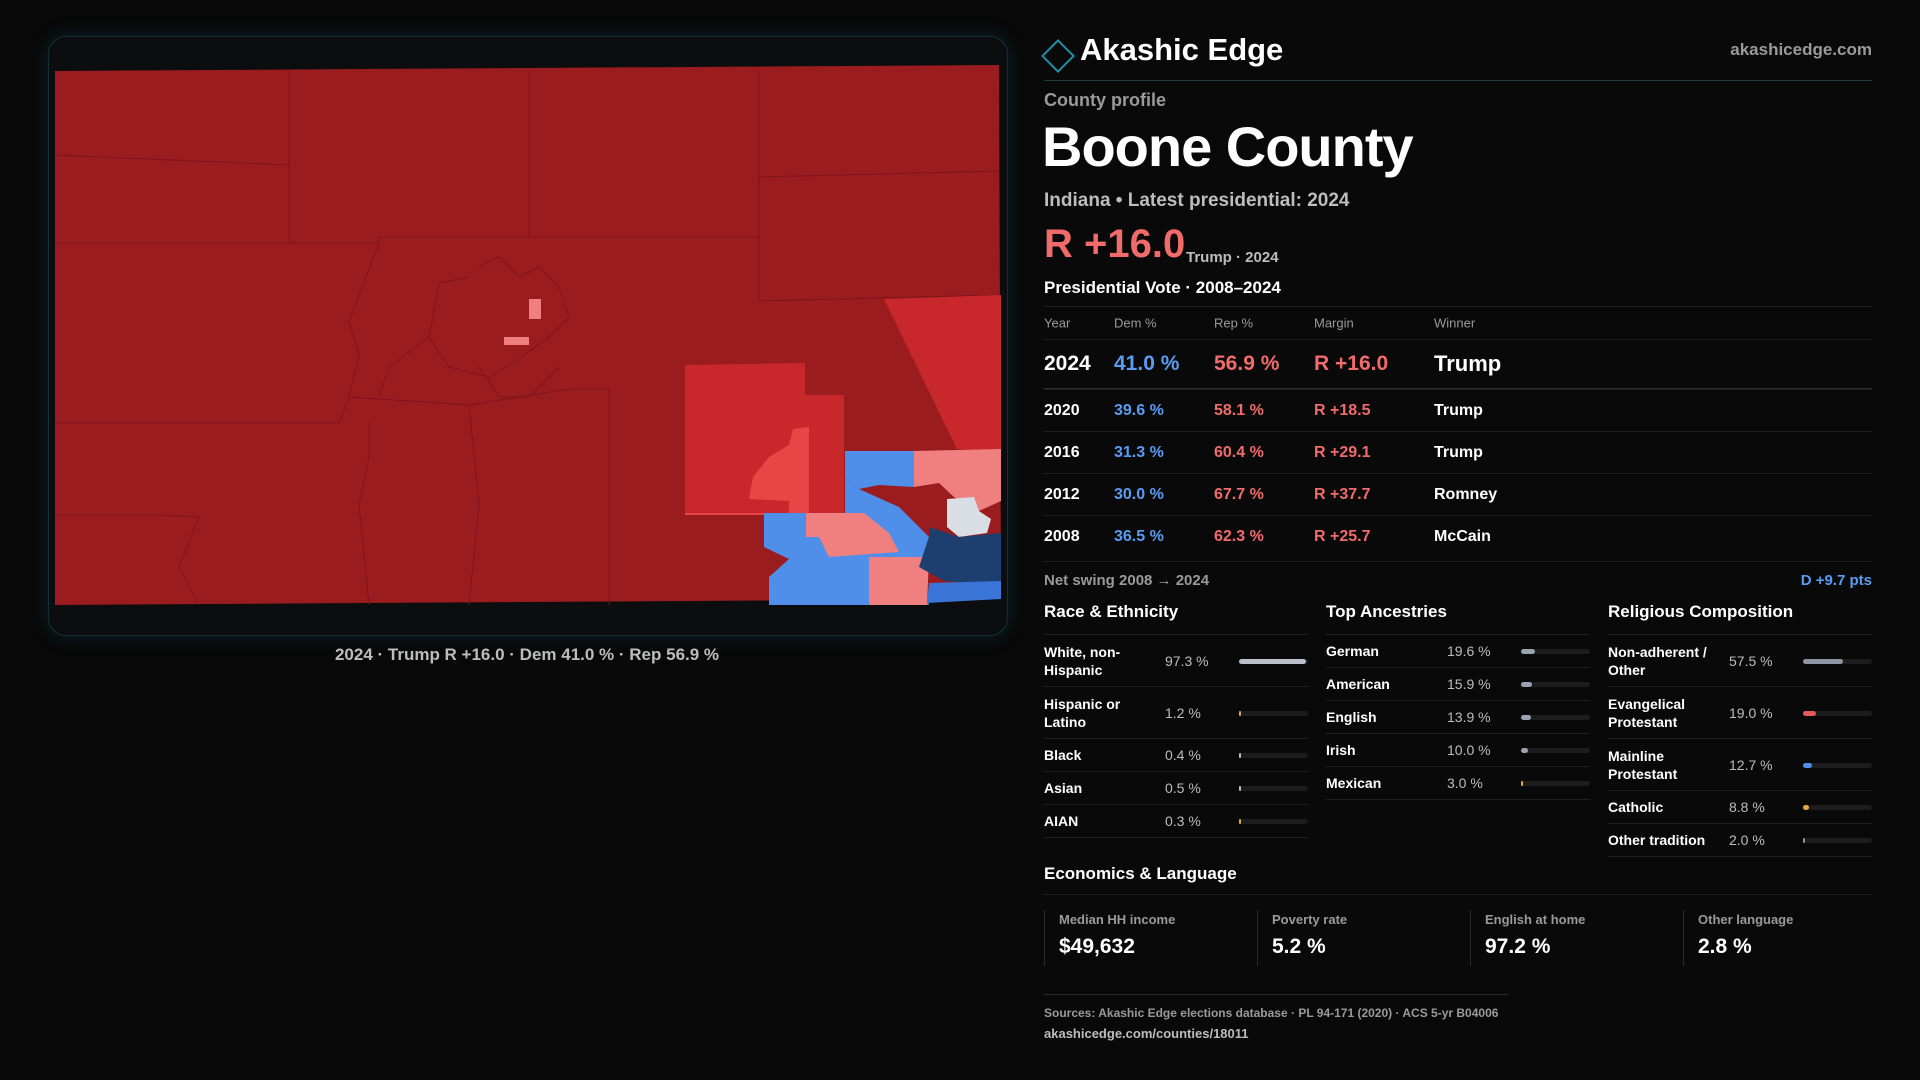 The image size is (1920, 1080). I want to click on precinct-tilt-rep-s2, so click(899, 581).